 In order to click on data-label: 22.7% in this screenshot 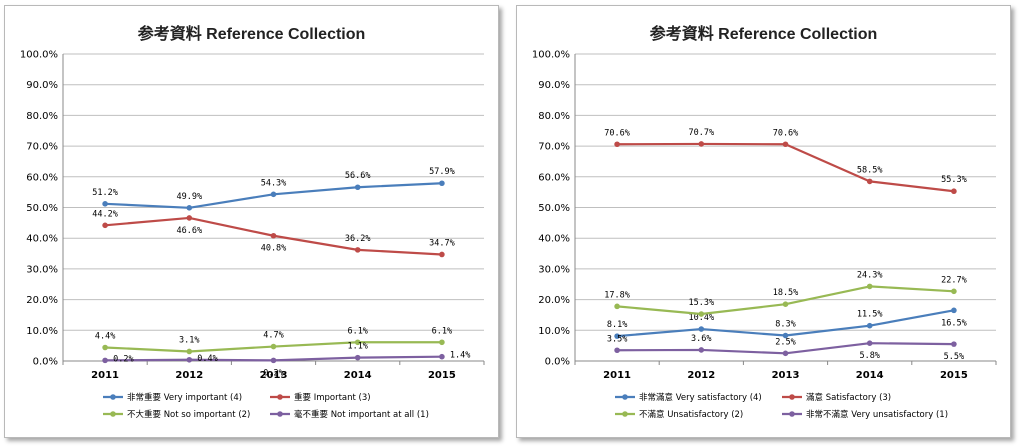, I will do `click(954, 280)`.